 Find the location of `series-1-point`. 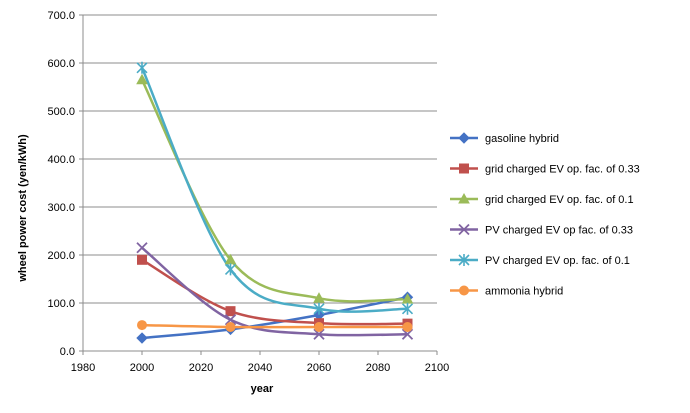

series-1-point is located at coordinates (142, 338).